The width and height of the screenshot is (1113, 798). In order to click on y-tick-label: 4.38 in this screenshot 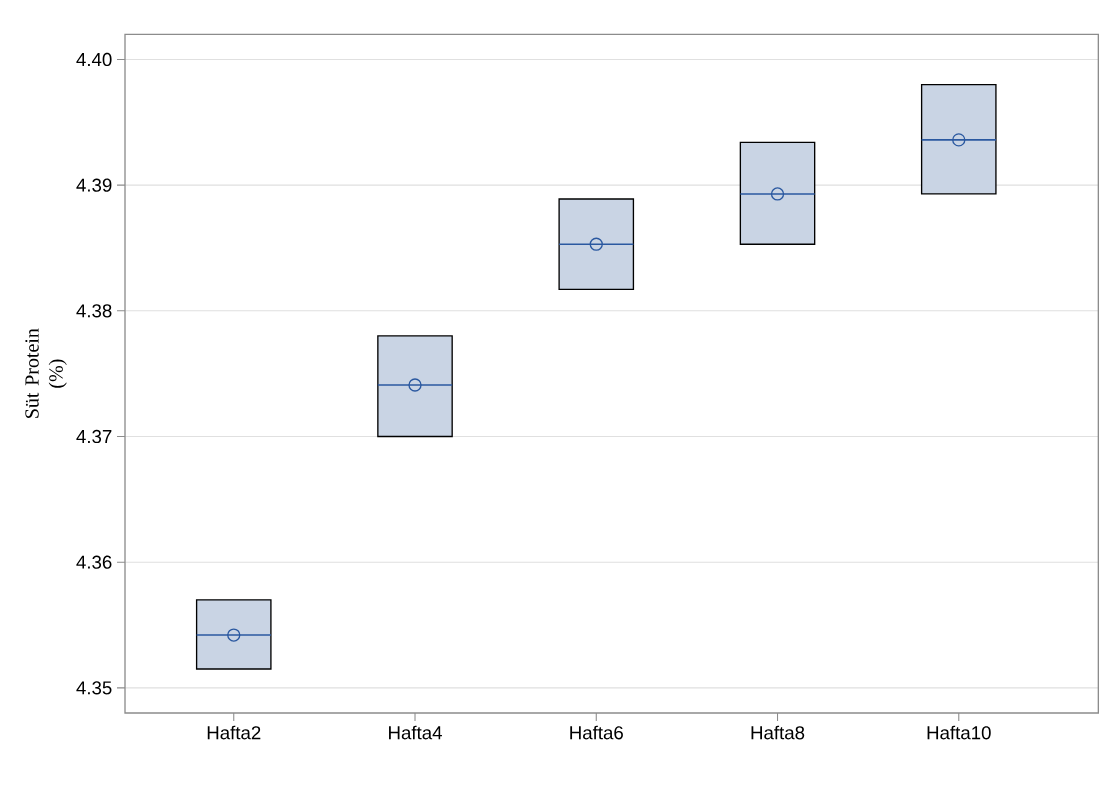, I will do `click(94, 311)`.